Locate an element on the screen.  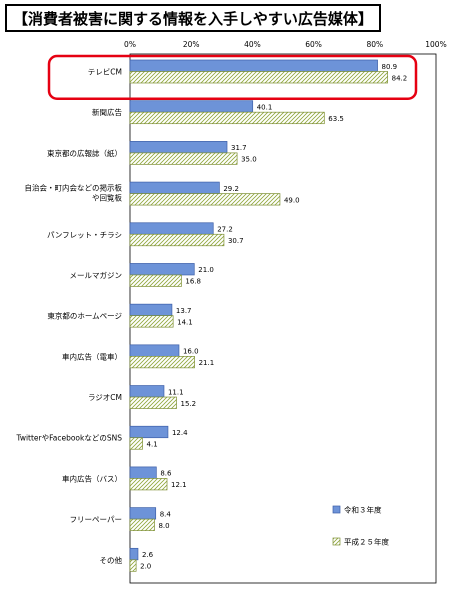
data-label: 27.2 is located at coordinates (225, 230).